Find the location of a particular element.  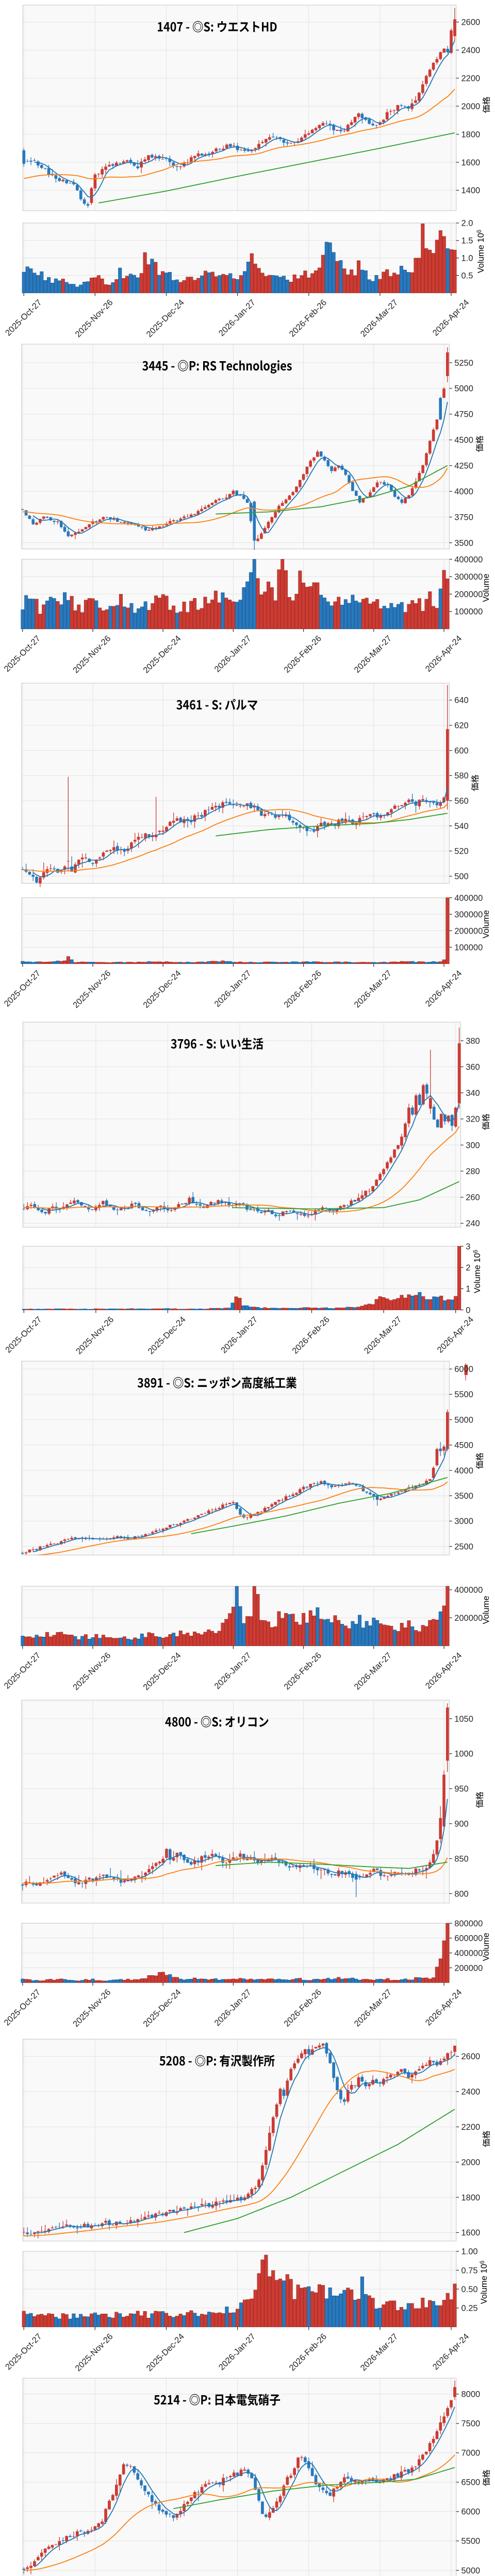

svg-text: 4500 is located at coordinates (463, 440).